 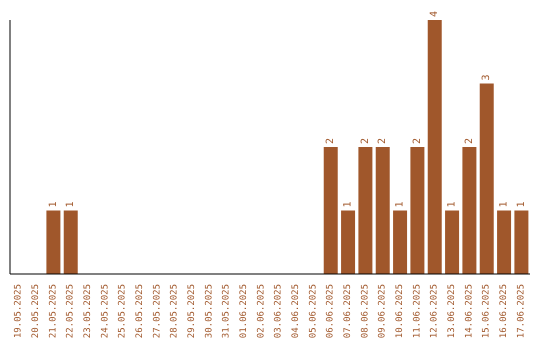 I want to click on x-tick-label: 01.06.2025, so click(x=244, y=311).